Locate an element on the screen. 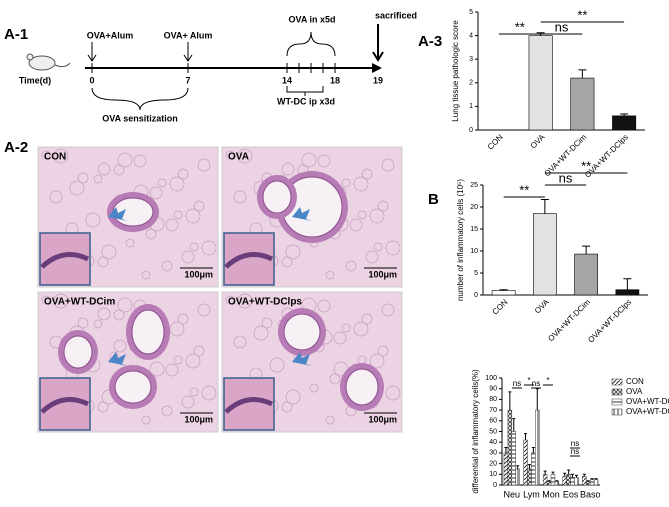 The width and height of the screenshot is (669, 507). y-tick-label: 100 is located at coordinates (491, 378).